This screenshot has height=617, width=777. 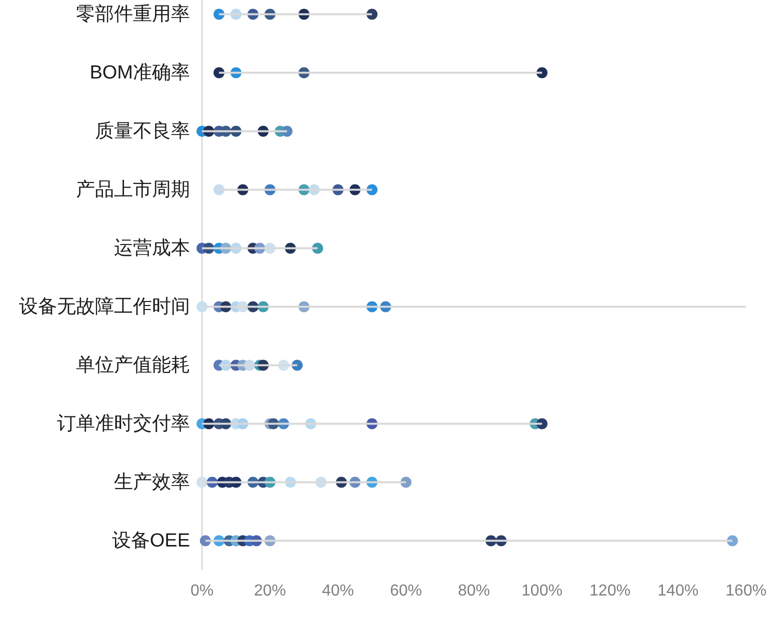 What do you see at coordinates (678, 591) in the screenshot?
I see `tick-label: 140%` at bounding box center [678, 591].